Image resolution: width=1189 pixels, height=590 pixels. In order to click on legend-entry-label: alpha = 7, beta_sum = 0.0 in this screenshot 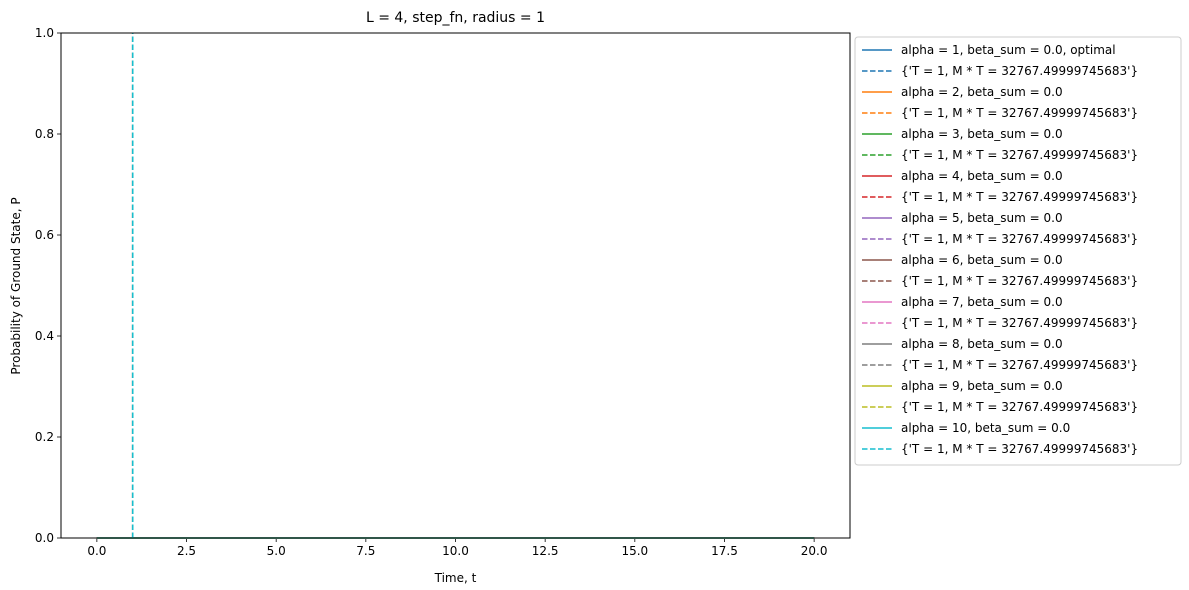, I will do `click(982, 302)`.